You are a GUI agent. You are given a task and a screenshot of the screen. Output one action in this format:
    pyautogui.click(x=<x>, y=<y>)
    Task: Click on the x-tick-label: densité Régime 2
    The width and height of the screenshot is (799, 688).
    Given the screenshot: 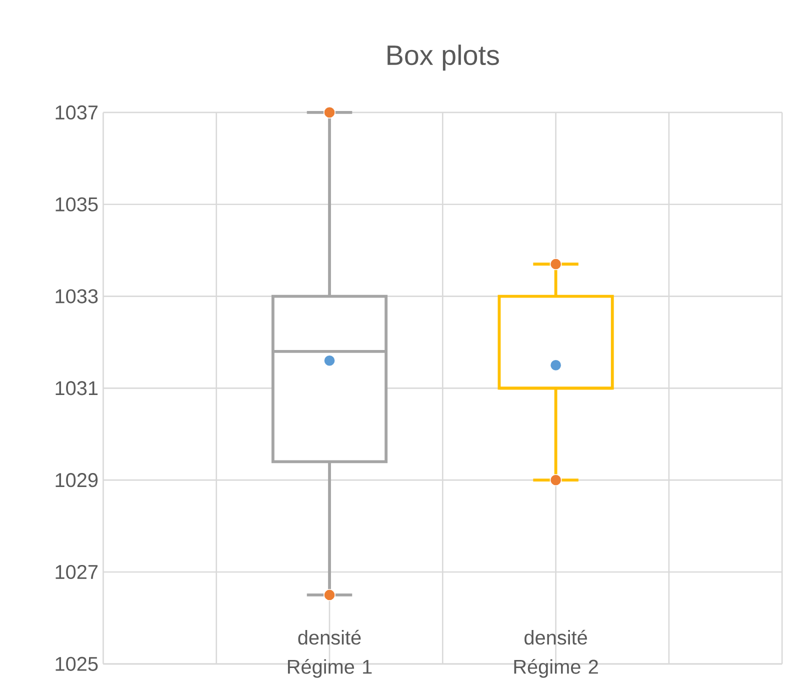 What is the action you would take?
    pyautogui.click(x=556, y=654)
    